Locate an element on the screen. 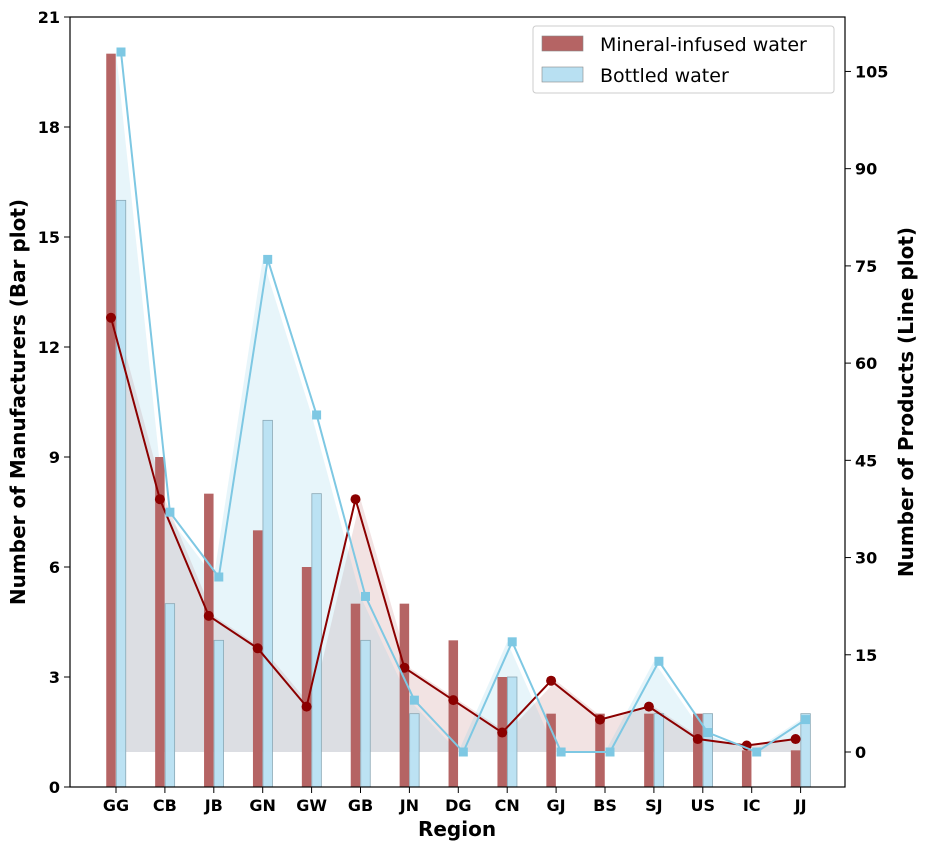 The image size is (928, 850). bar-mineral-GN is located at coordinates (257, 658).